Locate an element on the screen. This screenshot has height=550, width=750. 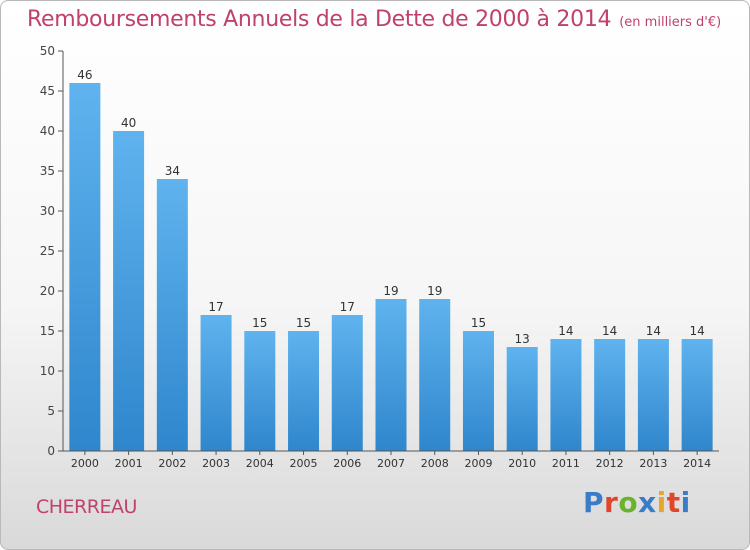
subject-name: CHERREAU is located at coordinates (86, 507).